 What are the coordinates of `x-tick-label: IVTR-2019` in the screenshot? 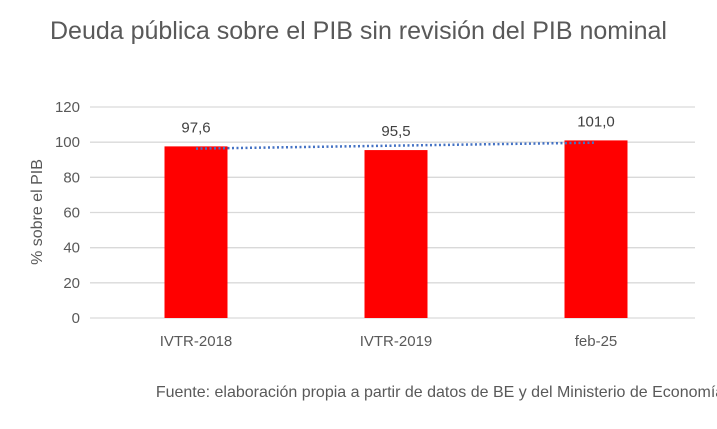 It's located at (396, 341).